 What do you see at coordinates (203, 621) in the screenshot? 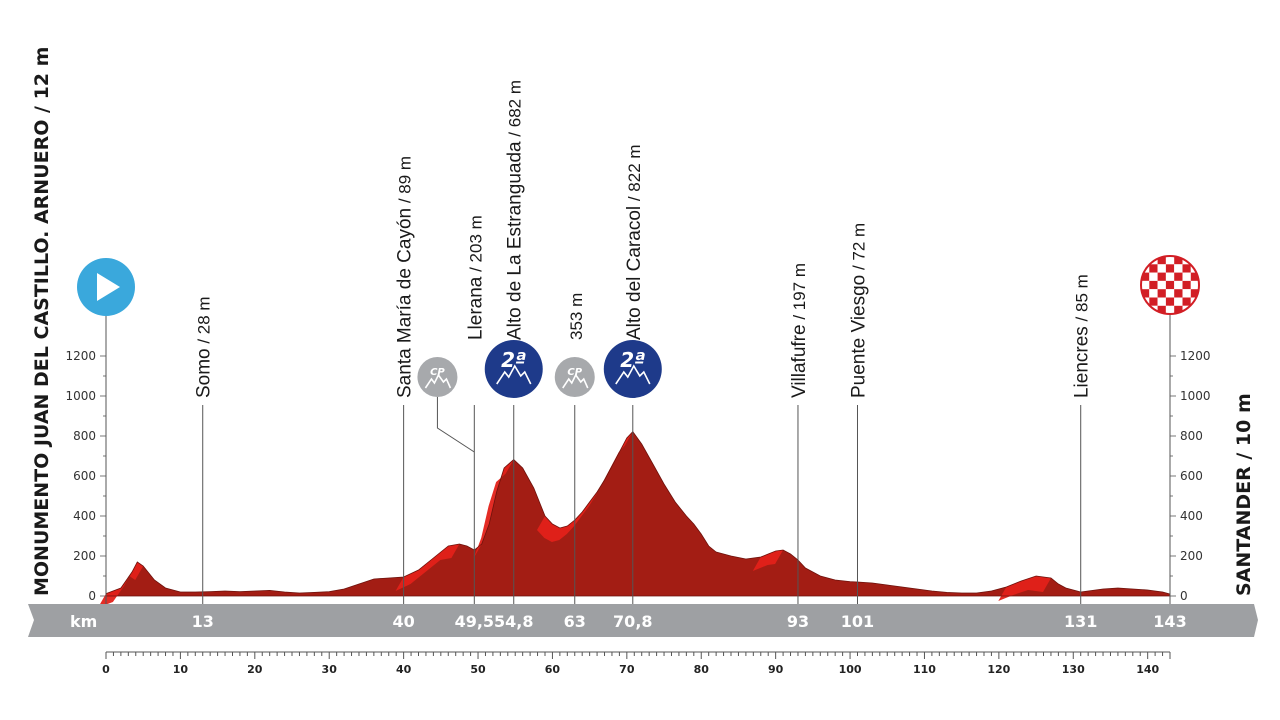
I see `km-band-label: 13` at bounding box center [203, 621].